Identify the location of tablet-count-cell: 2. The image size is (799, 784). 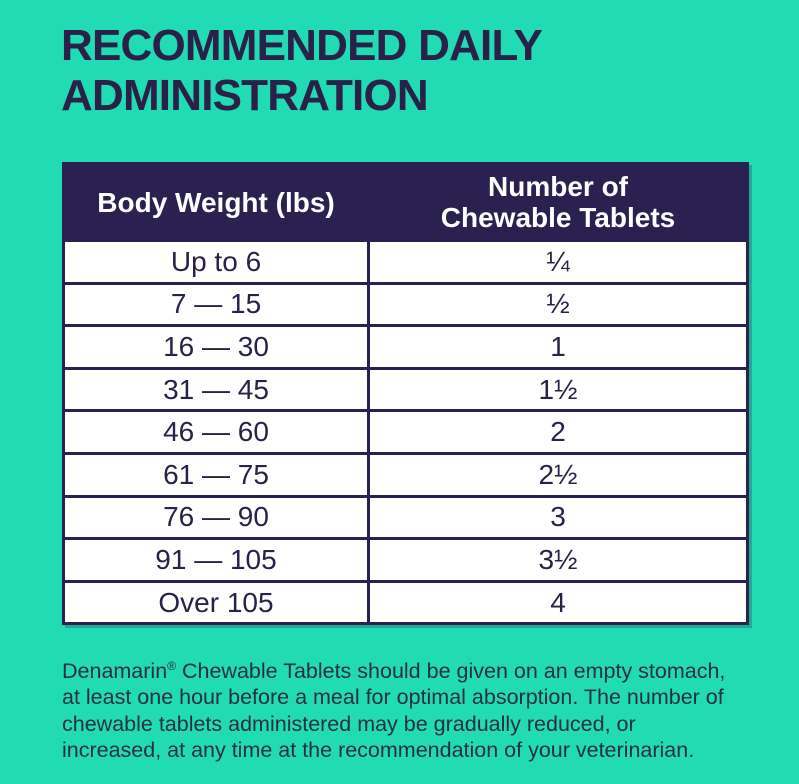
(558, 432).